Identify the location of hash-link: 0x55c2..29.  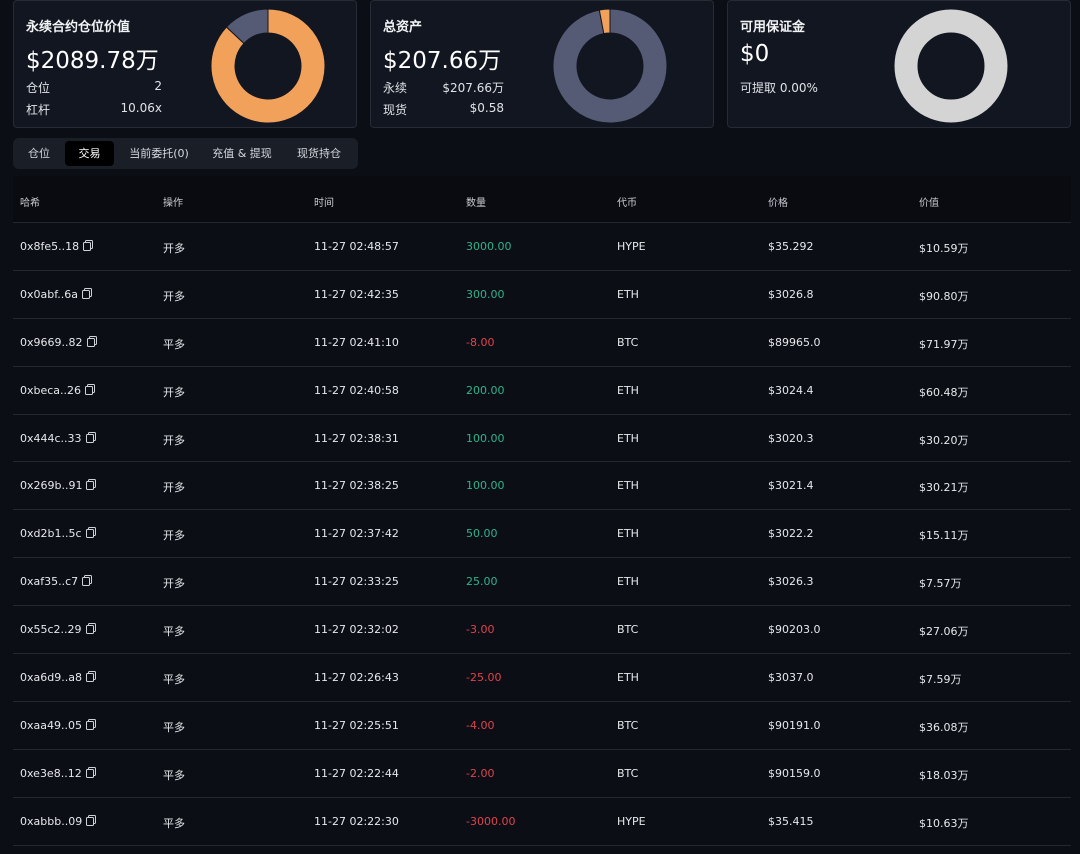
(51, 630).